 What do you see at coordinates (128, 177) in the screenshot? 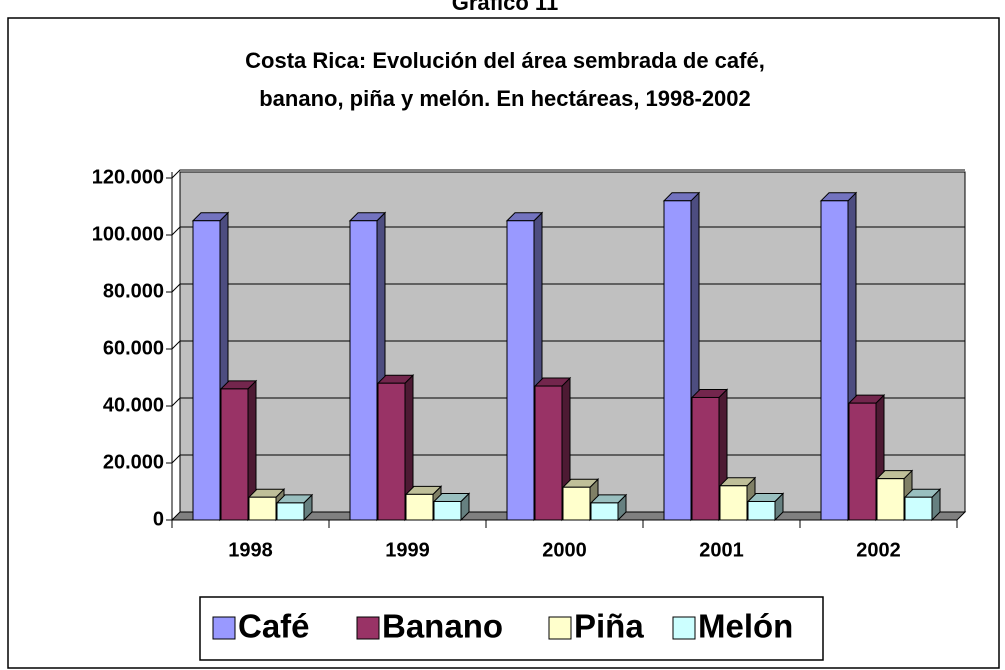
I see `y-tick-label: 120.000` at bounding box center [128, 177].